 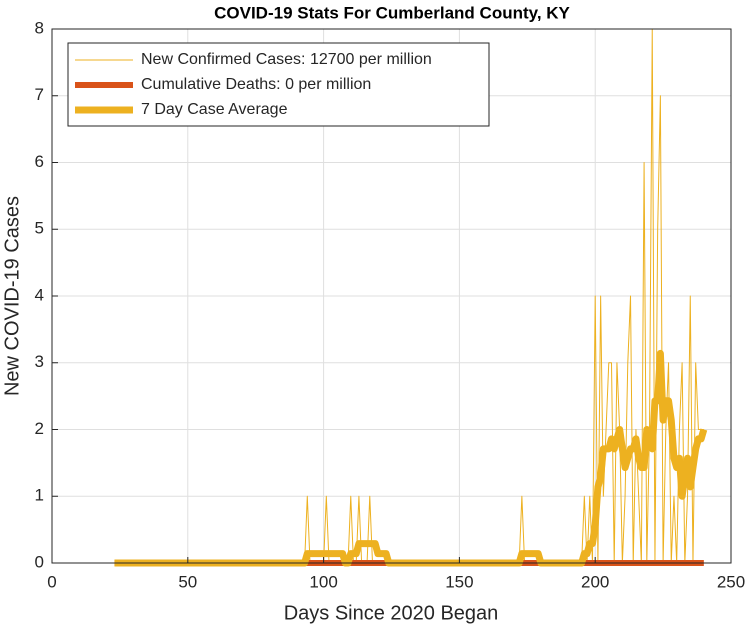 I want to click on y-axis-label: New COVID-19 Cases, so click(x=12, y=296).